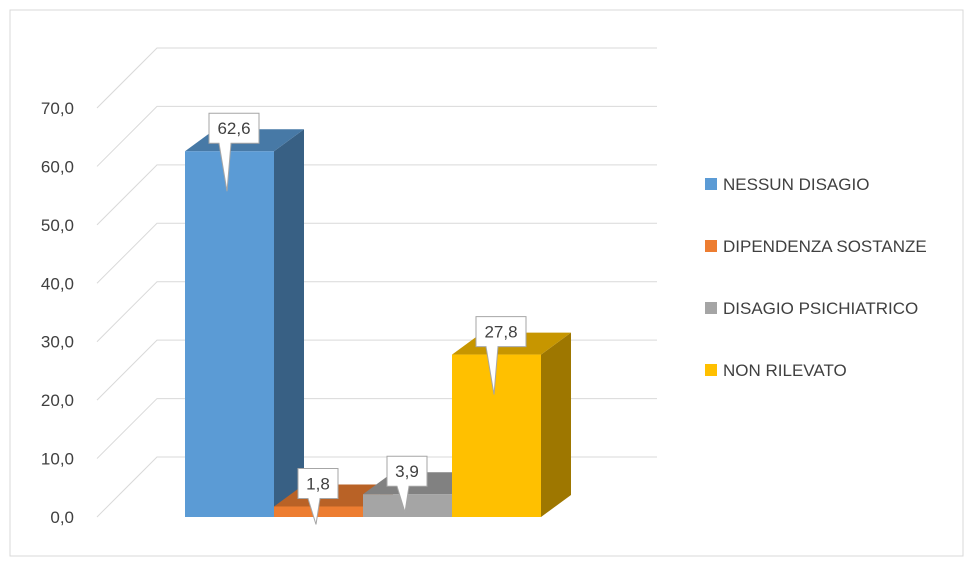 The width and height of the screenshot is (975, 568). I want to click on legend-label: DIPENDENZA SOSTANZE, so click(825, 246).